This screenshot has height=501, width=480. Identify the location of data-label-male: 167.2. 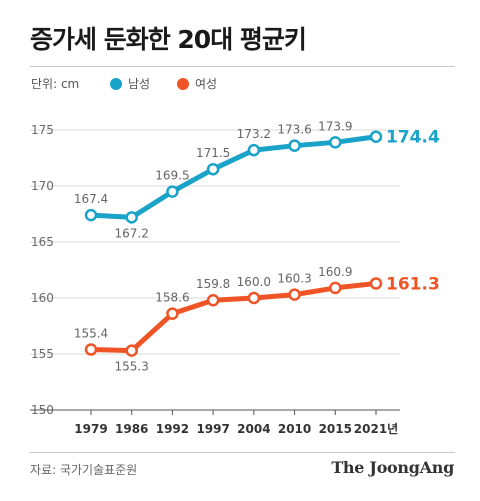
(132, 233).